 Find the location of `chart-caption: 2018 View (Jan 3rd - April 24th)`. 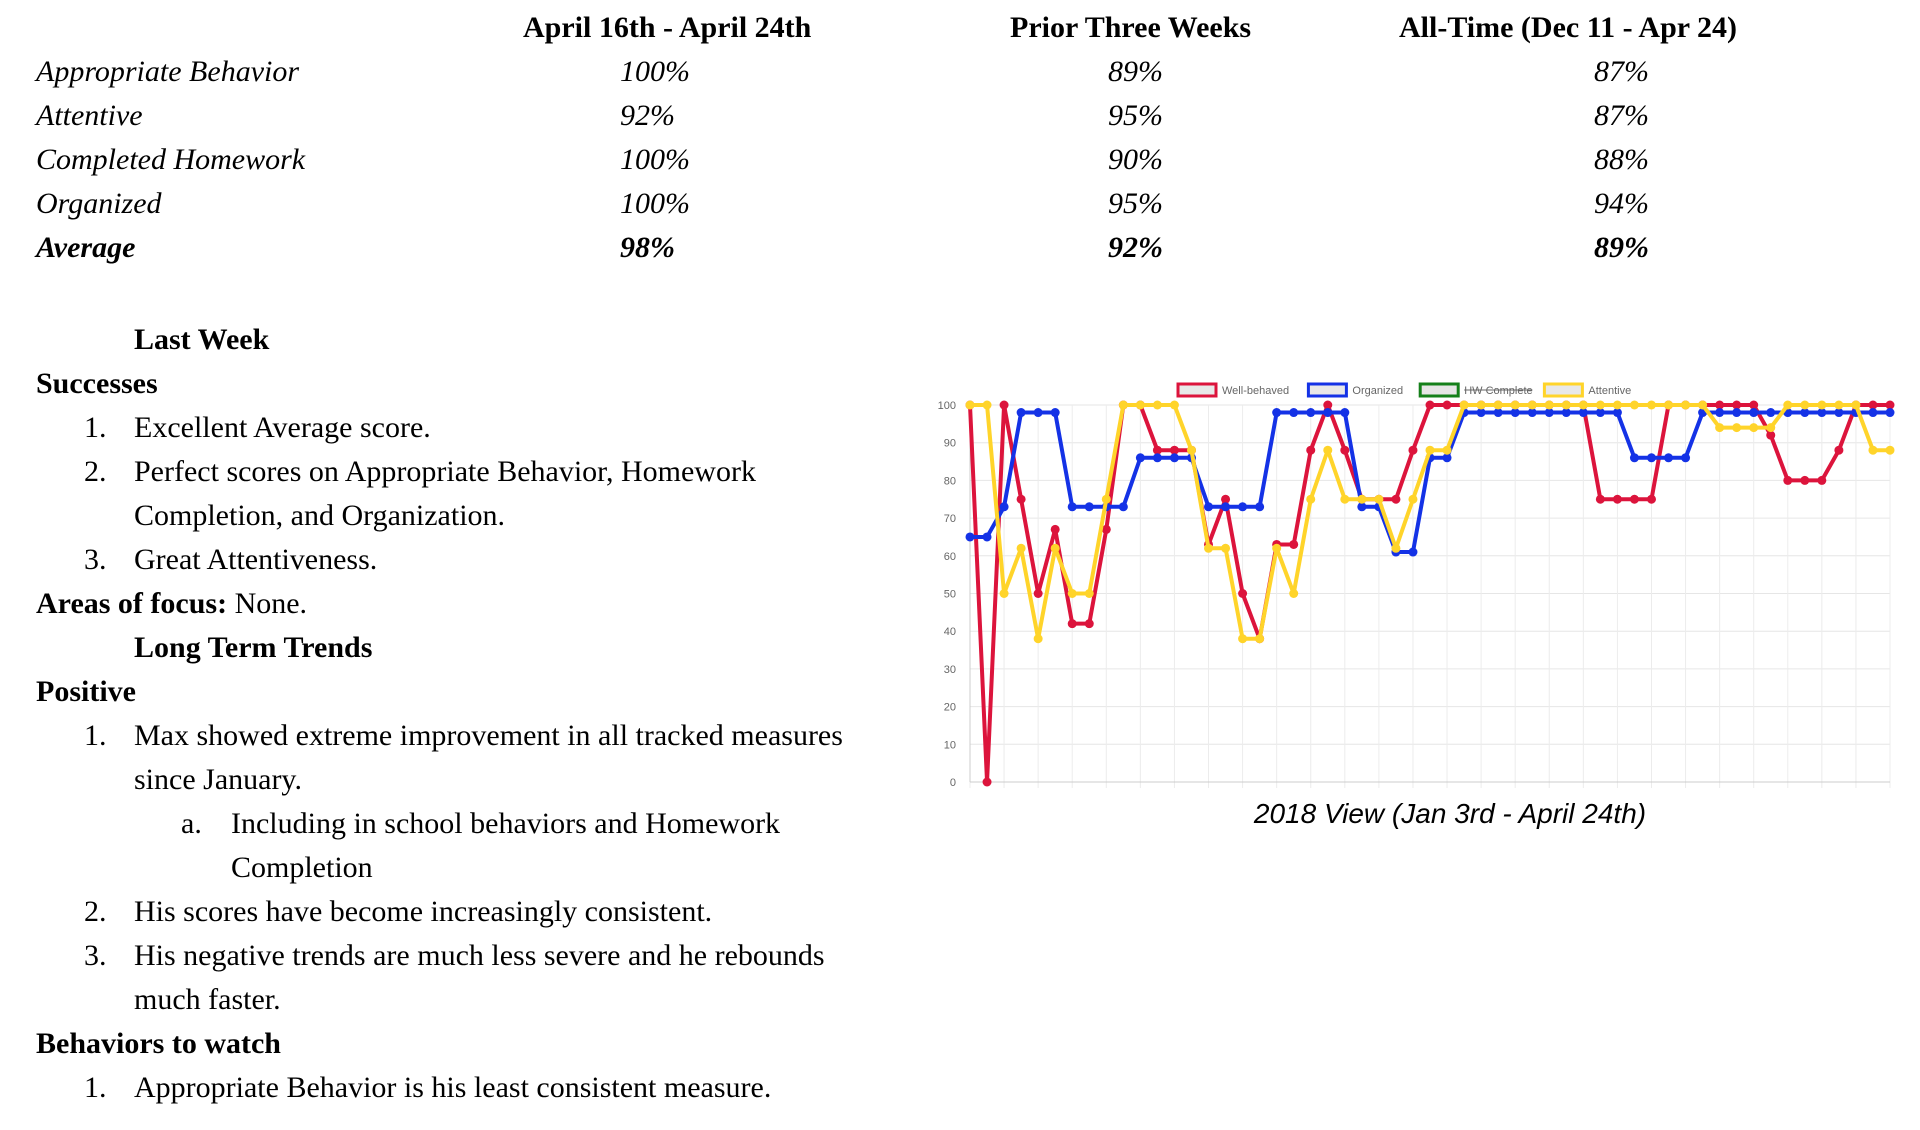

chart-caption: 2018 View (Jan 3rd - April 24th) is located at coordinates (1450, 813).